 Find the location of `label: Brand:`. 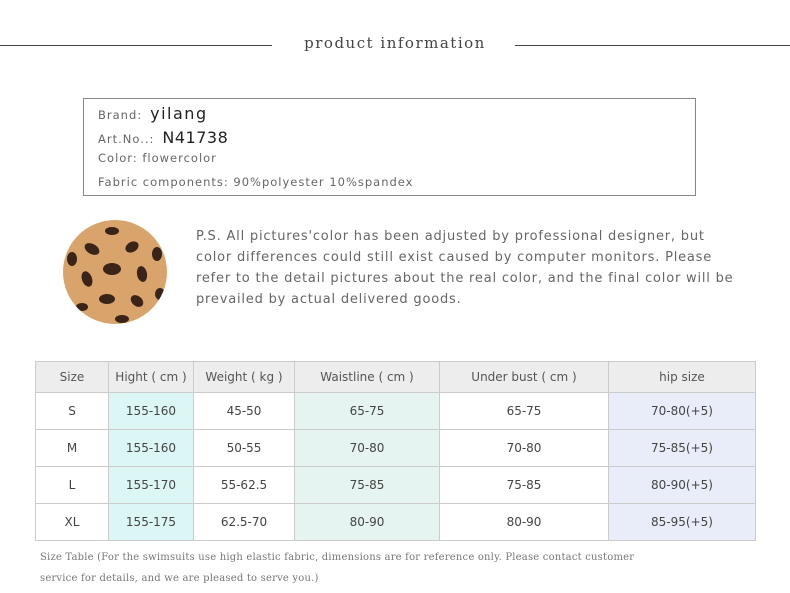

label: Brand: is located at coordinates (120, 115).